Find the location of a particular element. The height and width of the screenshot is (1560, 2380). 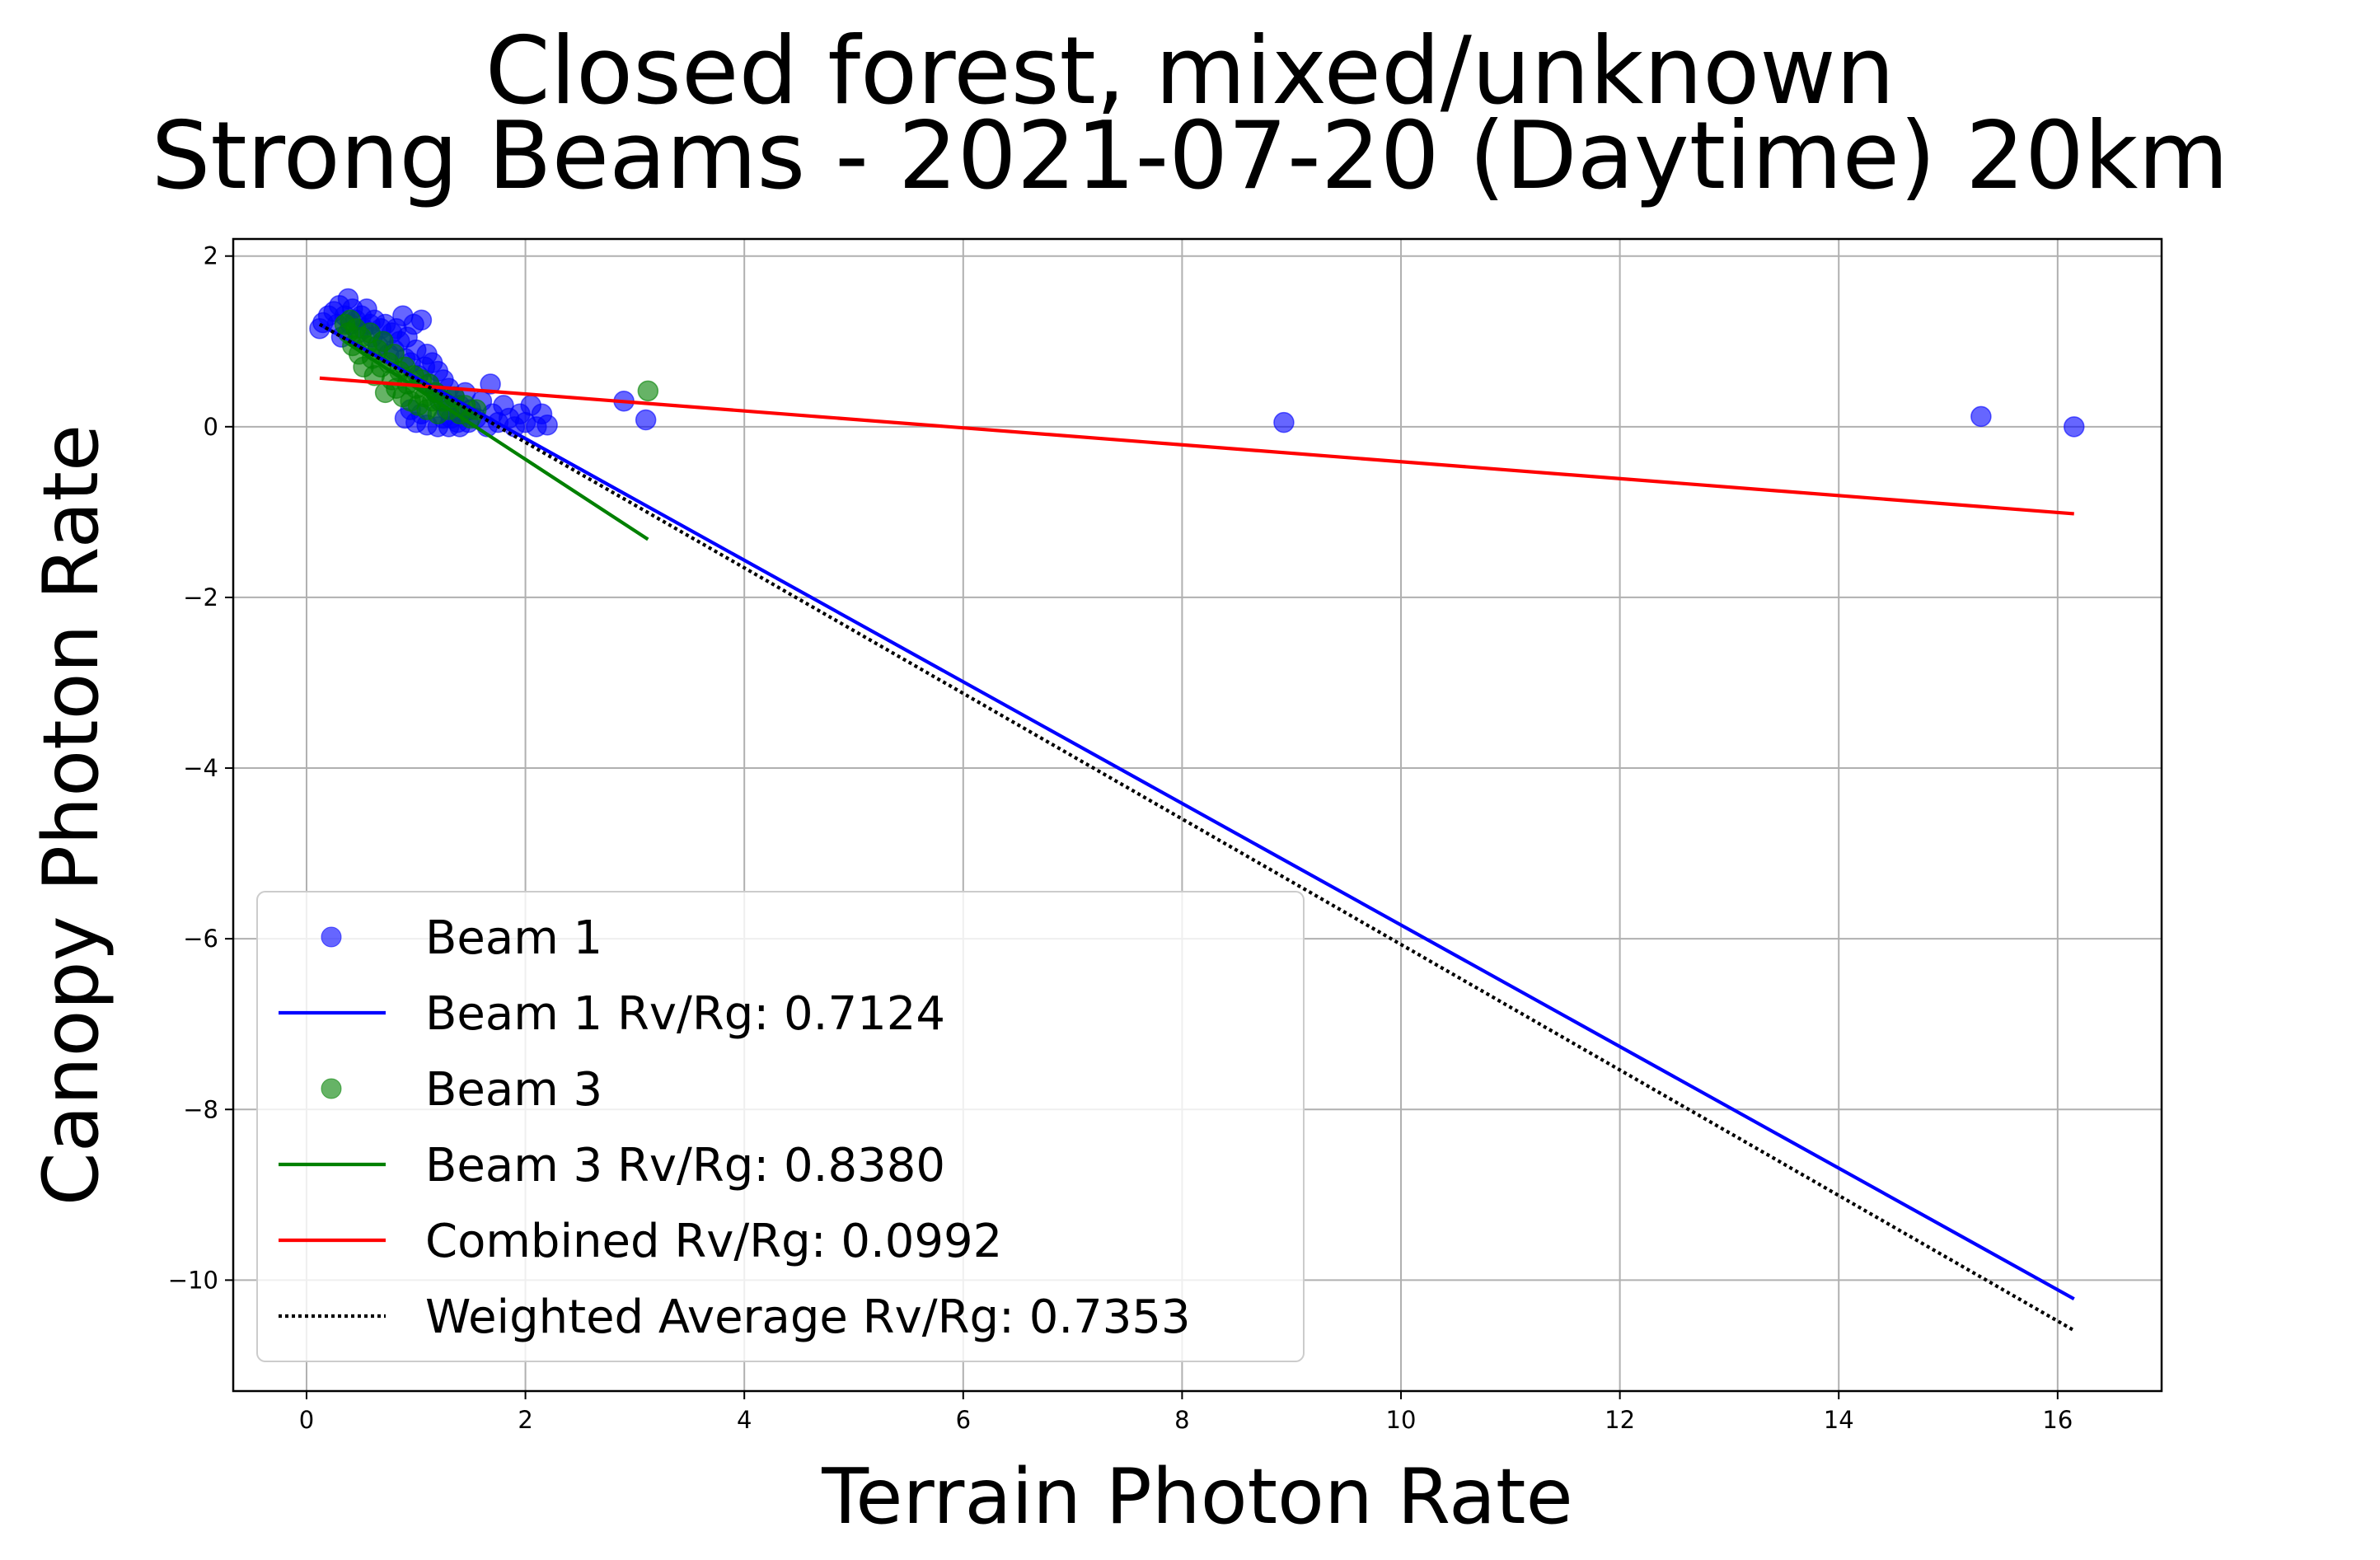

legend-entry: Beam 1 is located at coordinates (461, 938).